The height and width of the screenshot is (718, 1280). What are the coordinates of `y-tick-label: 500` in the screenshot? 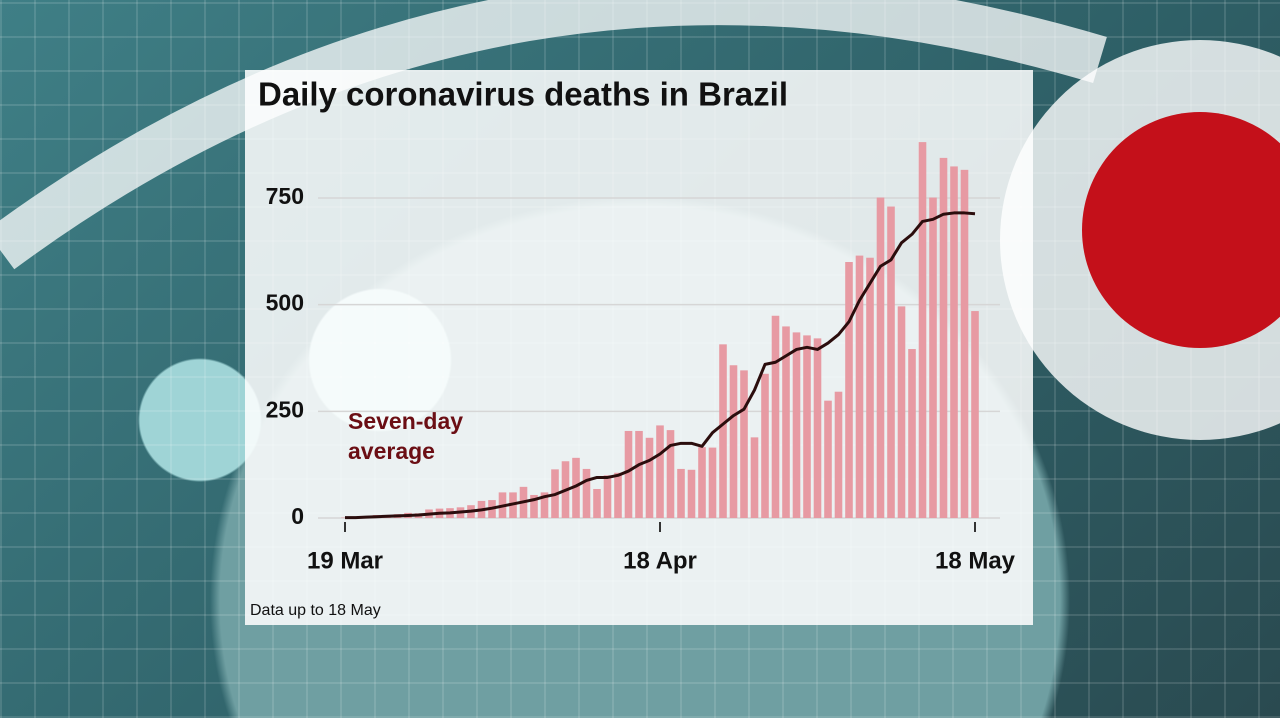 It's located at (285, 303).